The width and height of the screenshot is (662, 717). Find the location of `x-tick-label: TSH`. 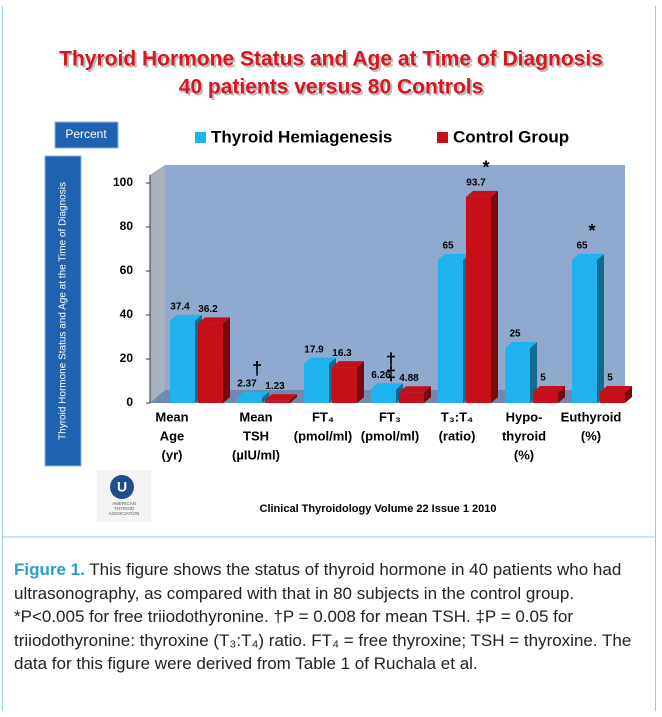

x-tick-label: TSH is located at coordinates (256, 435).